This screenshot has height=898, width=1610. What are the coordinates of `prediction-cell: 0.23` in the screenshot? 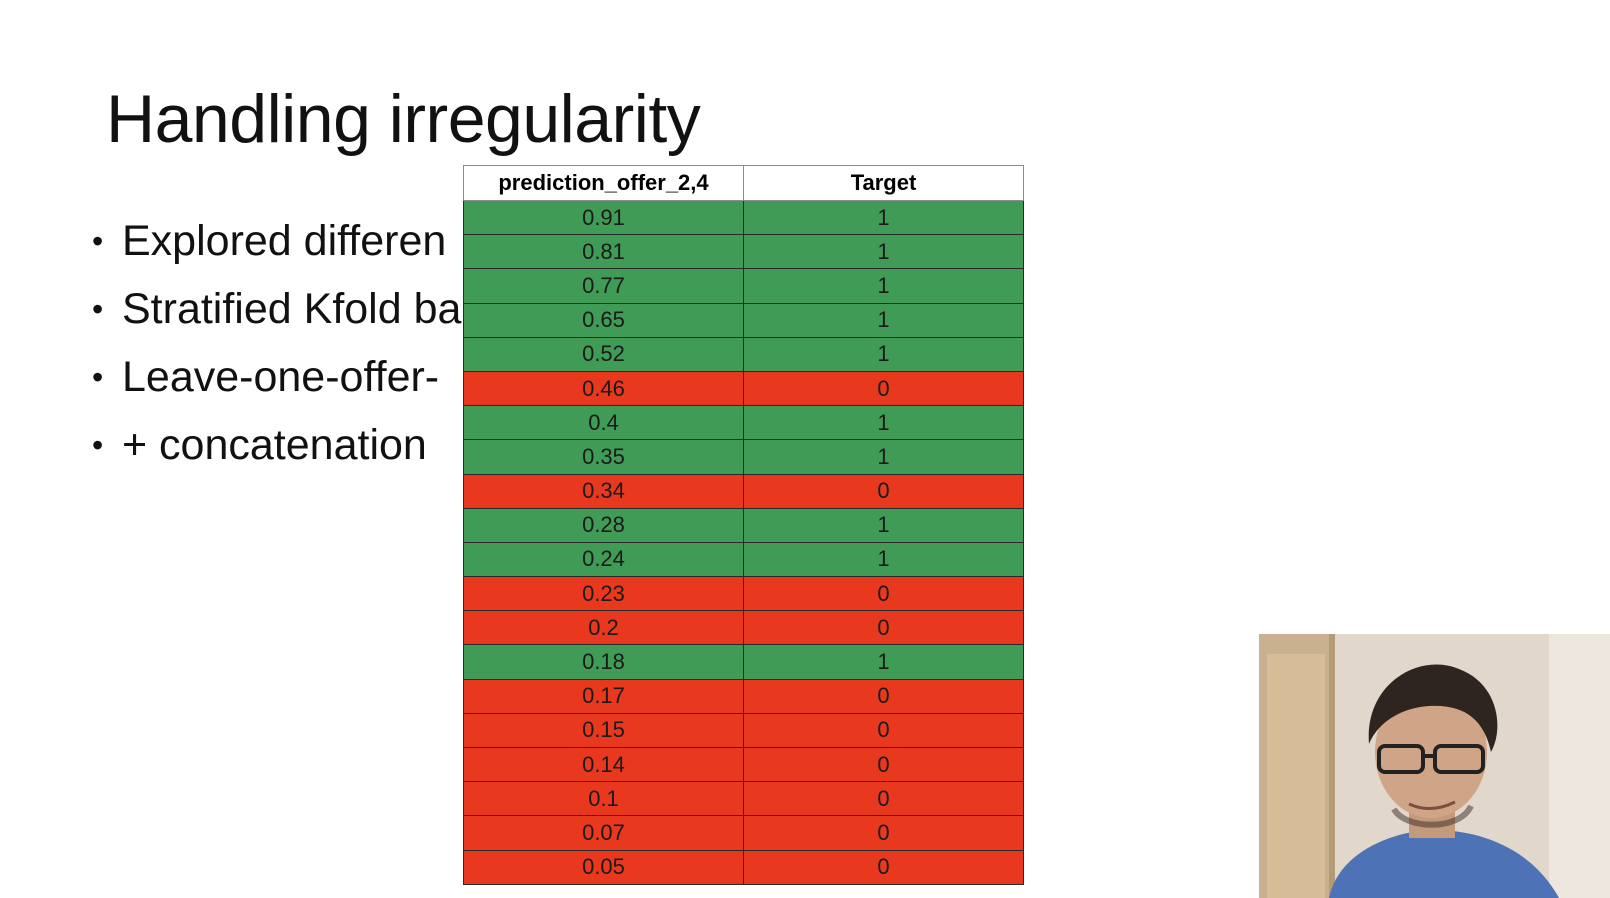 It's located at (603, 594).